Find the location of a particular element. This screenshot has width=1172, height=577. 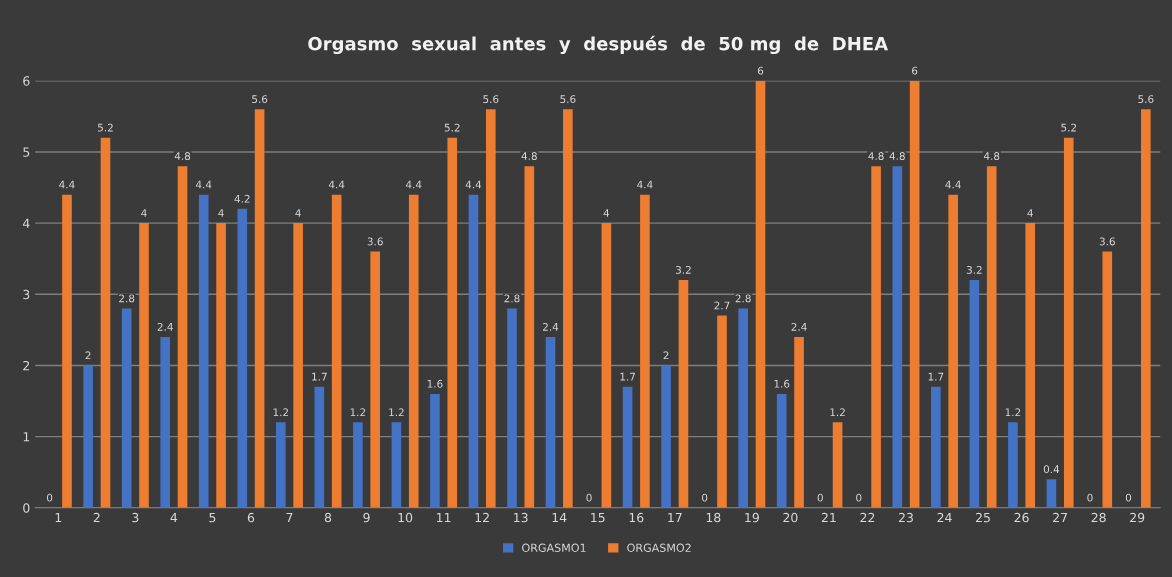

data-label: 4.2 is located at coordinates (242, 198).